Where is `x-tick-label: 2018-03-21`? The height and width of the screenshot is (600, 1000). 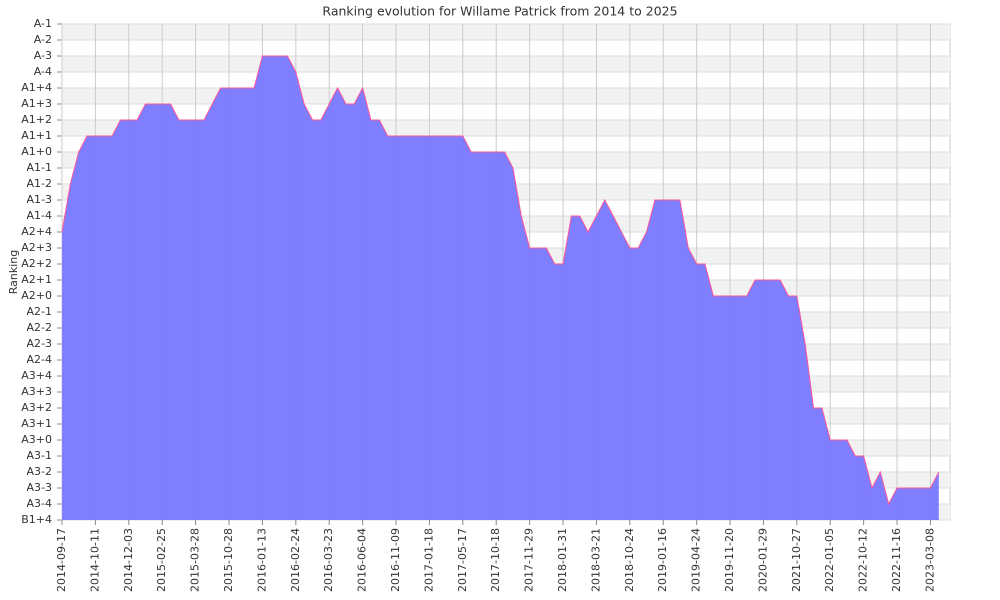 x-tick-label: 2018-03-21 is located at coordinates (595, 560).